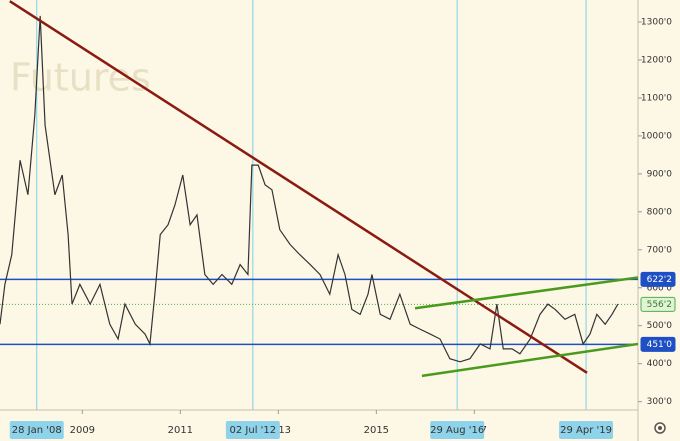 The width and height of the screenshot is (680, 441). I want to click on y-tick-label: 600'0, so click(660, 288).